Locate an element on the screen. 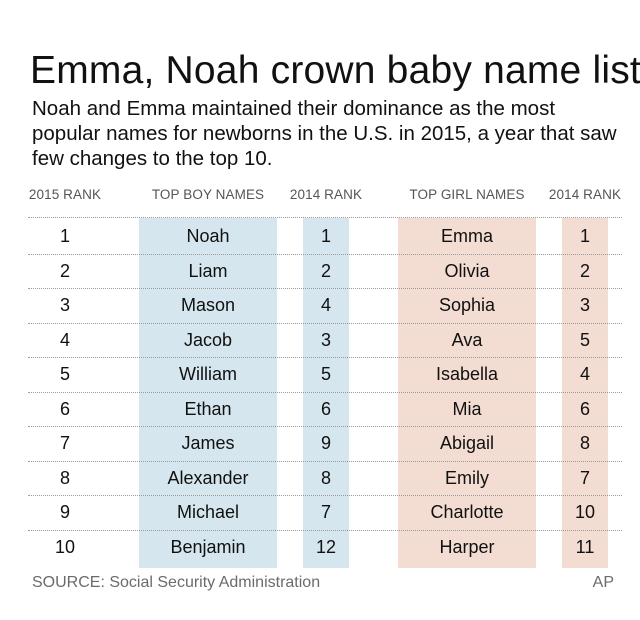 The image size is (640, 620). header-top-girl-names: TOP GIRL NAMES is located at coordinates (467, 194).